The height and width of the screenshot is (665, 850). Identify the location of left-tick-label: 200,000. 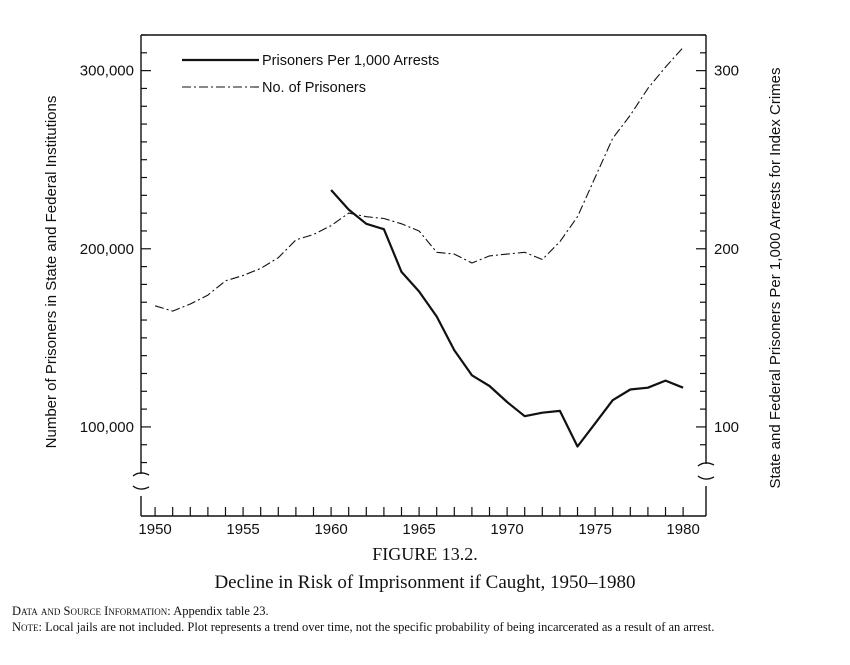
(107, 249).